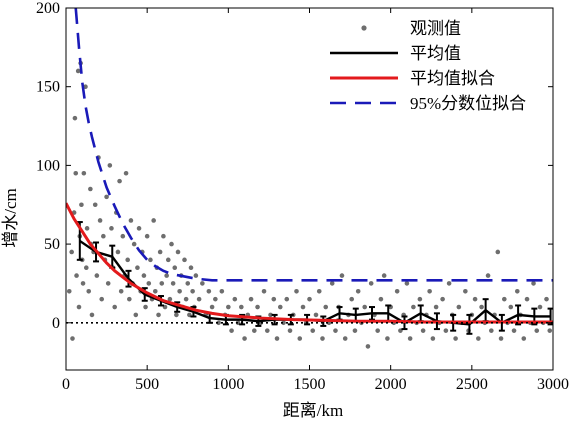  Describe the element at coordinates (472, 384) in the screenshot. I see `x-tick-label: 2500` at that location.